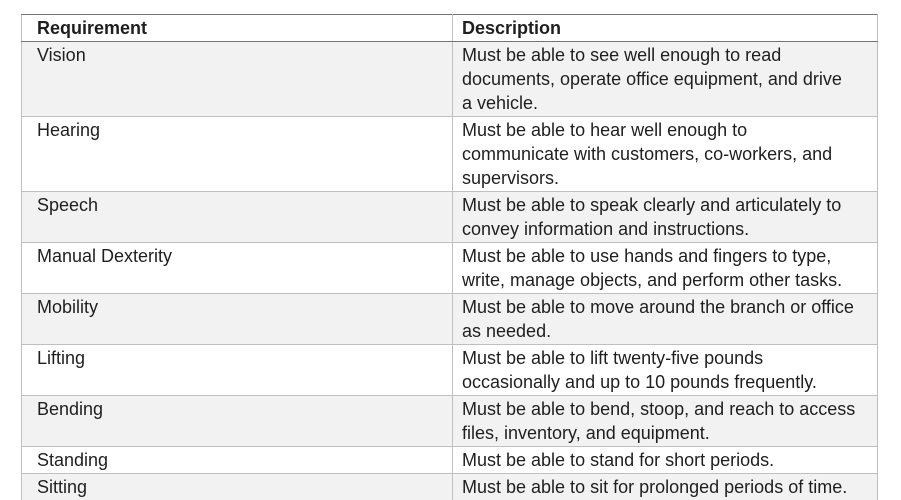 Image resolution: width=901 pixels, height=500 pixels. What do you see at coordinates (237, 486) in the screenshot?
I see `requirement-cell: Sitting` at bounding box center [237, 486].